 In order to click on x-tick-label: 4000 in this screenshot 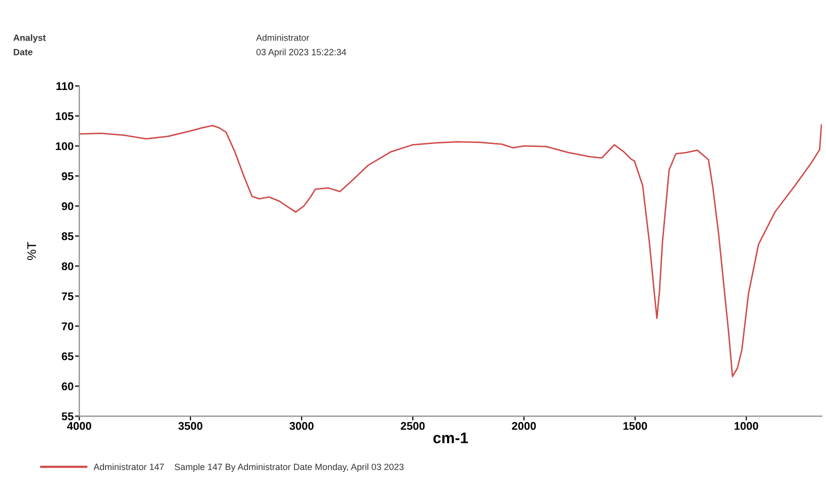, I will do `click(79, 426)`.